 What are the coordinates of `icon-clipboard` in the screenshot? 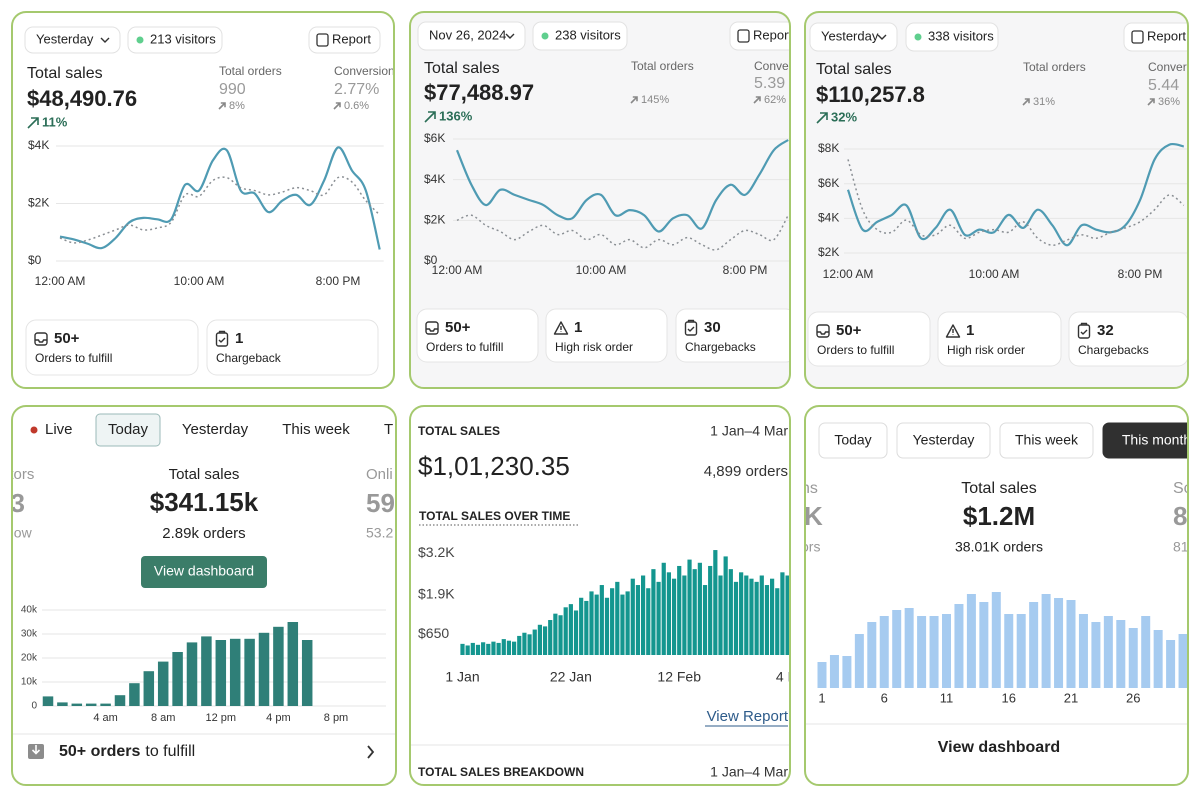 It's located at (691, 328).